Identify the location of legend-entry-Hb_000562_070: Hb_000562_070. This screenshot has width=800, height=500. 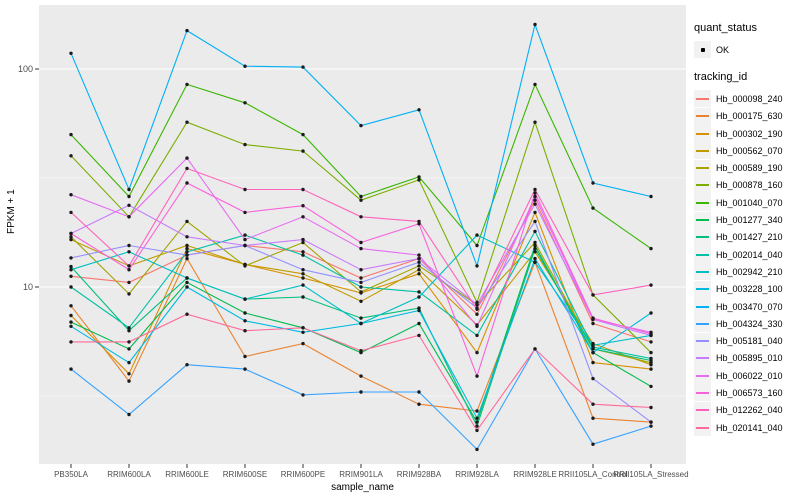
(747, 151).